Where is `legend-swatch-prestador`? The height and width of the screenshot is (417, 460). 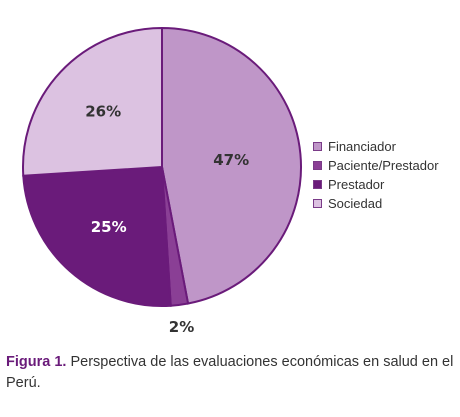
legend-swatch-prestador is located at coordinates (317, 184).